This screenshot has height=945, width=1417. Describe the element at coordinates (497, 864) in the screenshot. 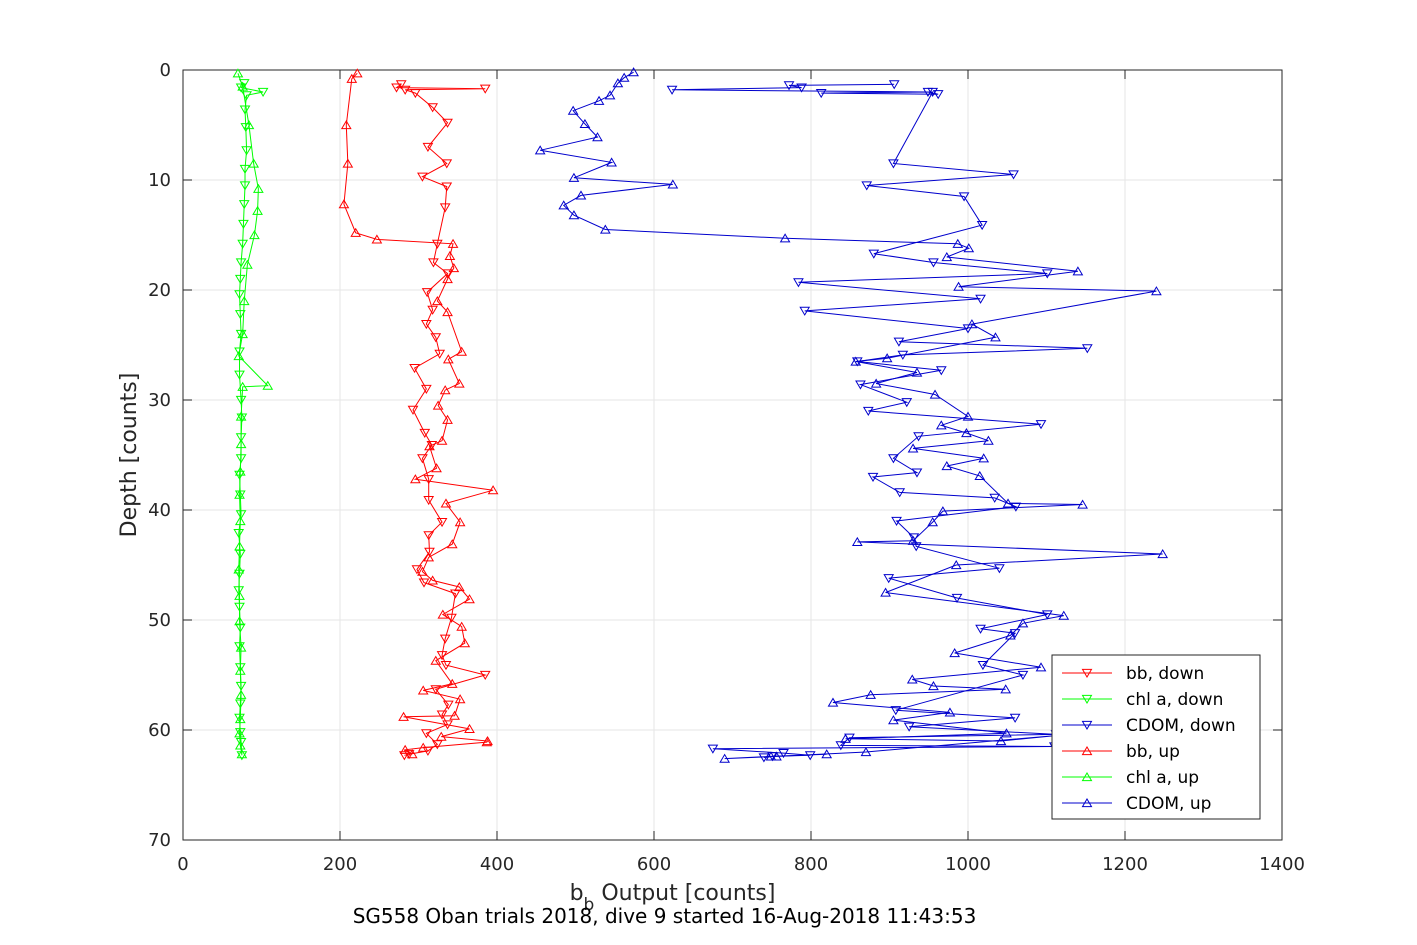

I see `x-tick-label: 400` at that location.